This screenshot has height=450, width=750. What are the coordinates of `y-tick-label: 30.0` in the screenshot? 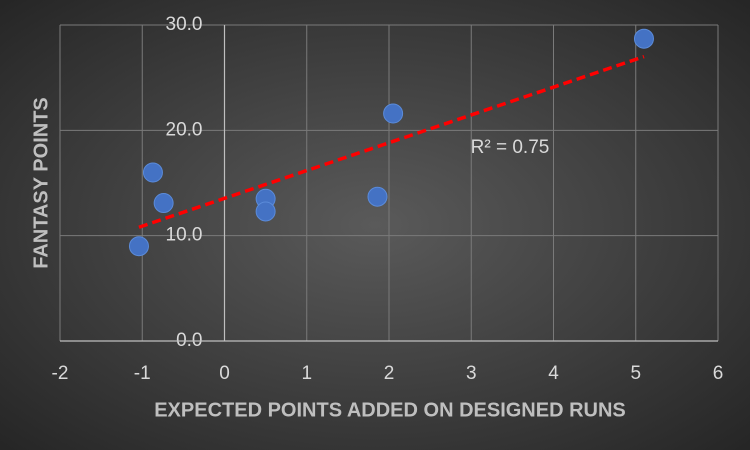 It's located at (184, 24).